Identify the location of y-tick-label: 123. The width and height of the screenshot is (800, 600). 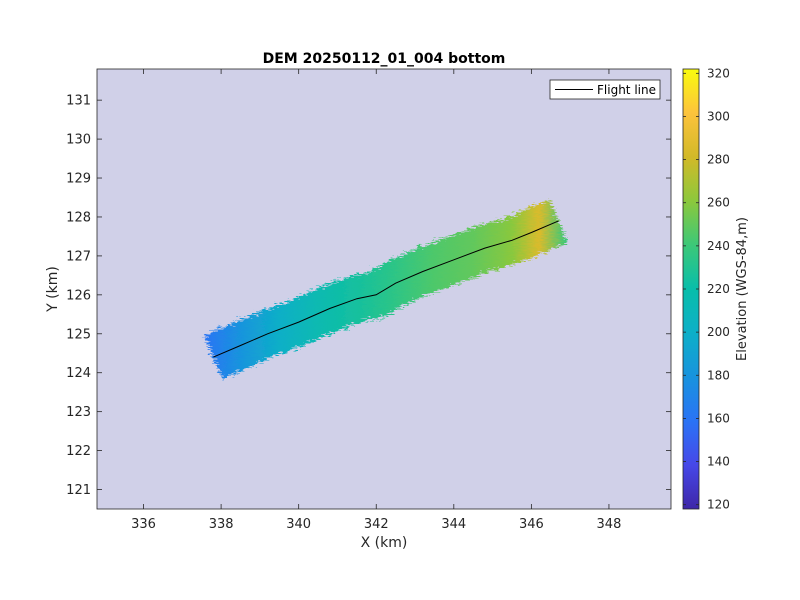
(78, 412).